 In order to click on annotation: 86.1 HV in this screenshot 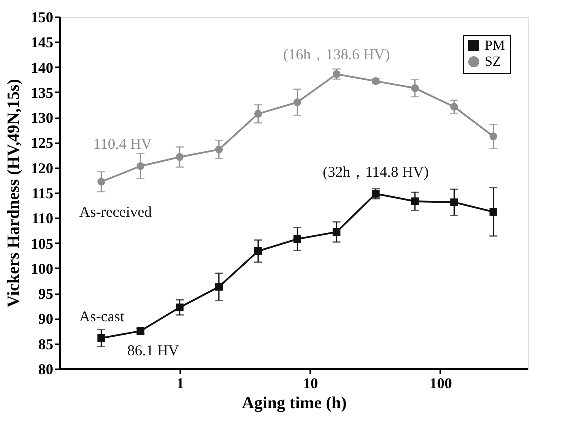, I will do `click(154, 351)`.